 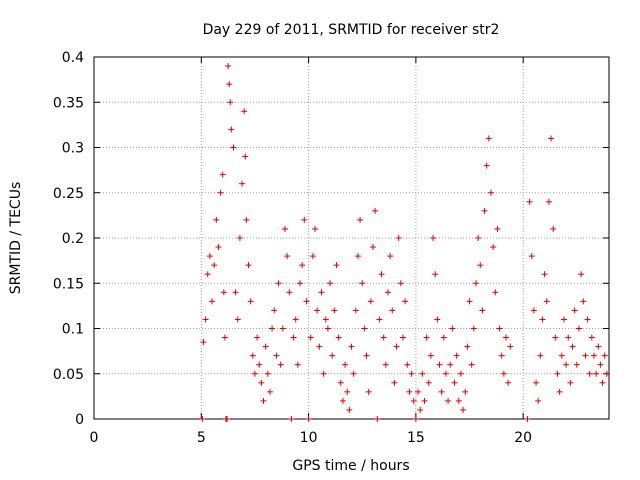 I want to click on x-tick-label: 10, so click(x=309, y=438).